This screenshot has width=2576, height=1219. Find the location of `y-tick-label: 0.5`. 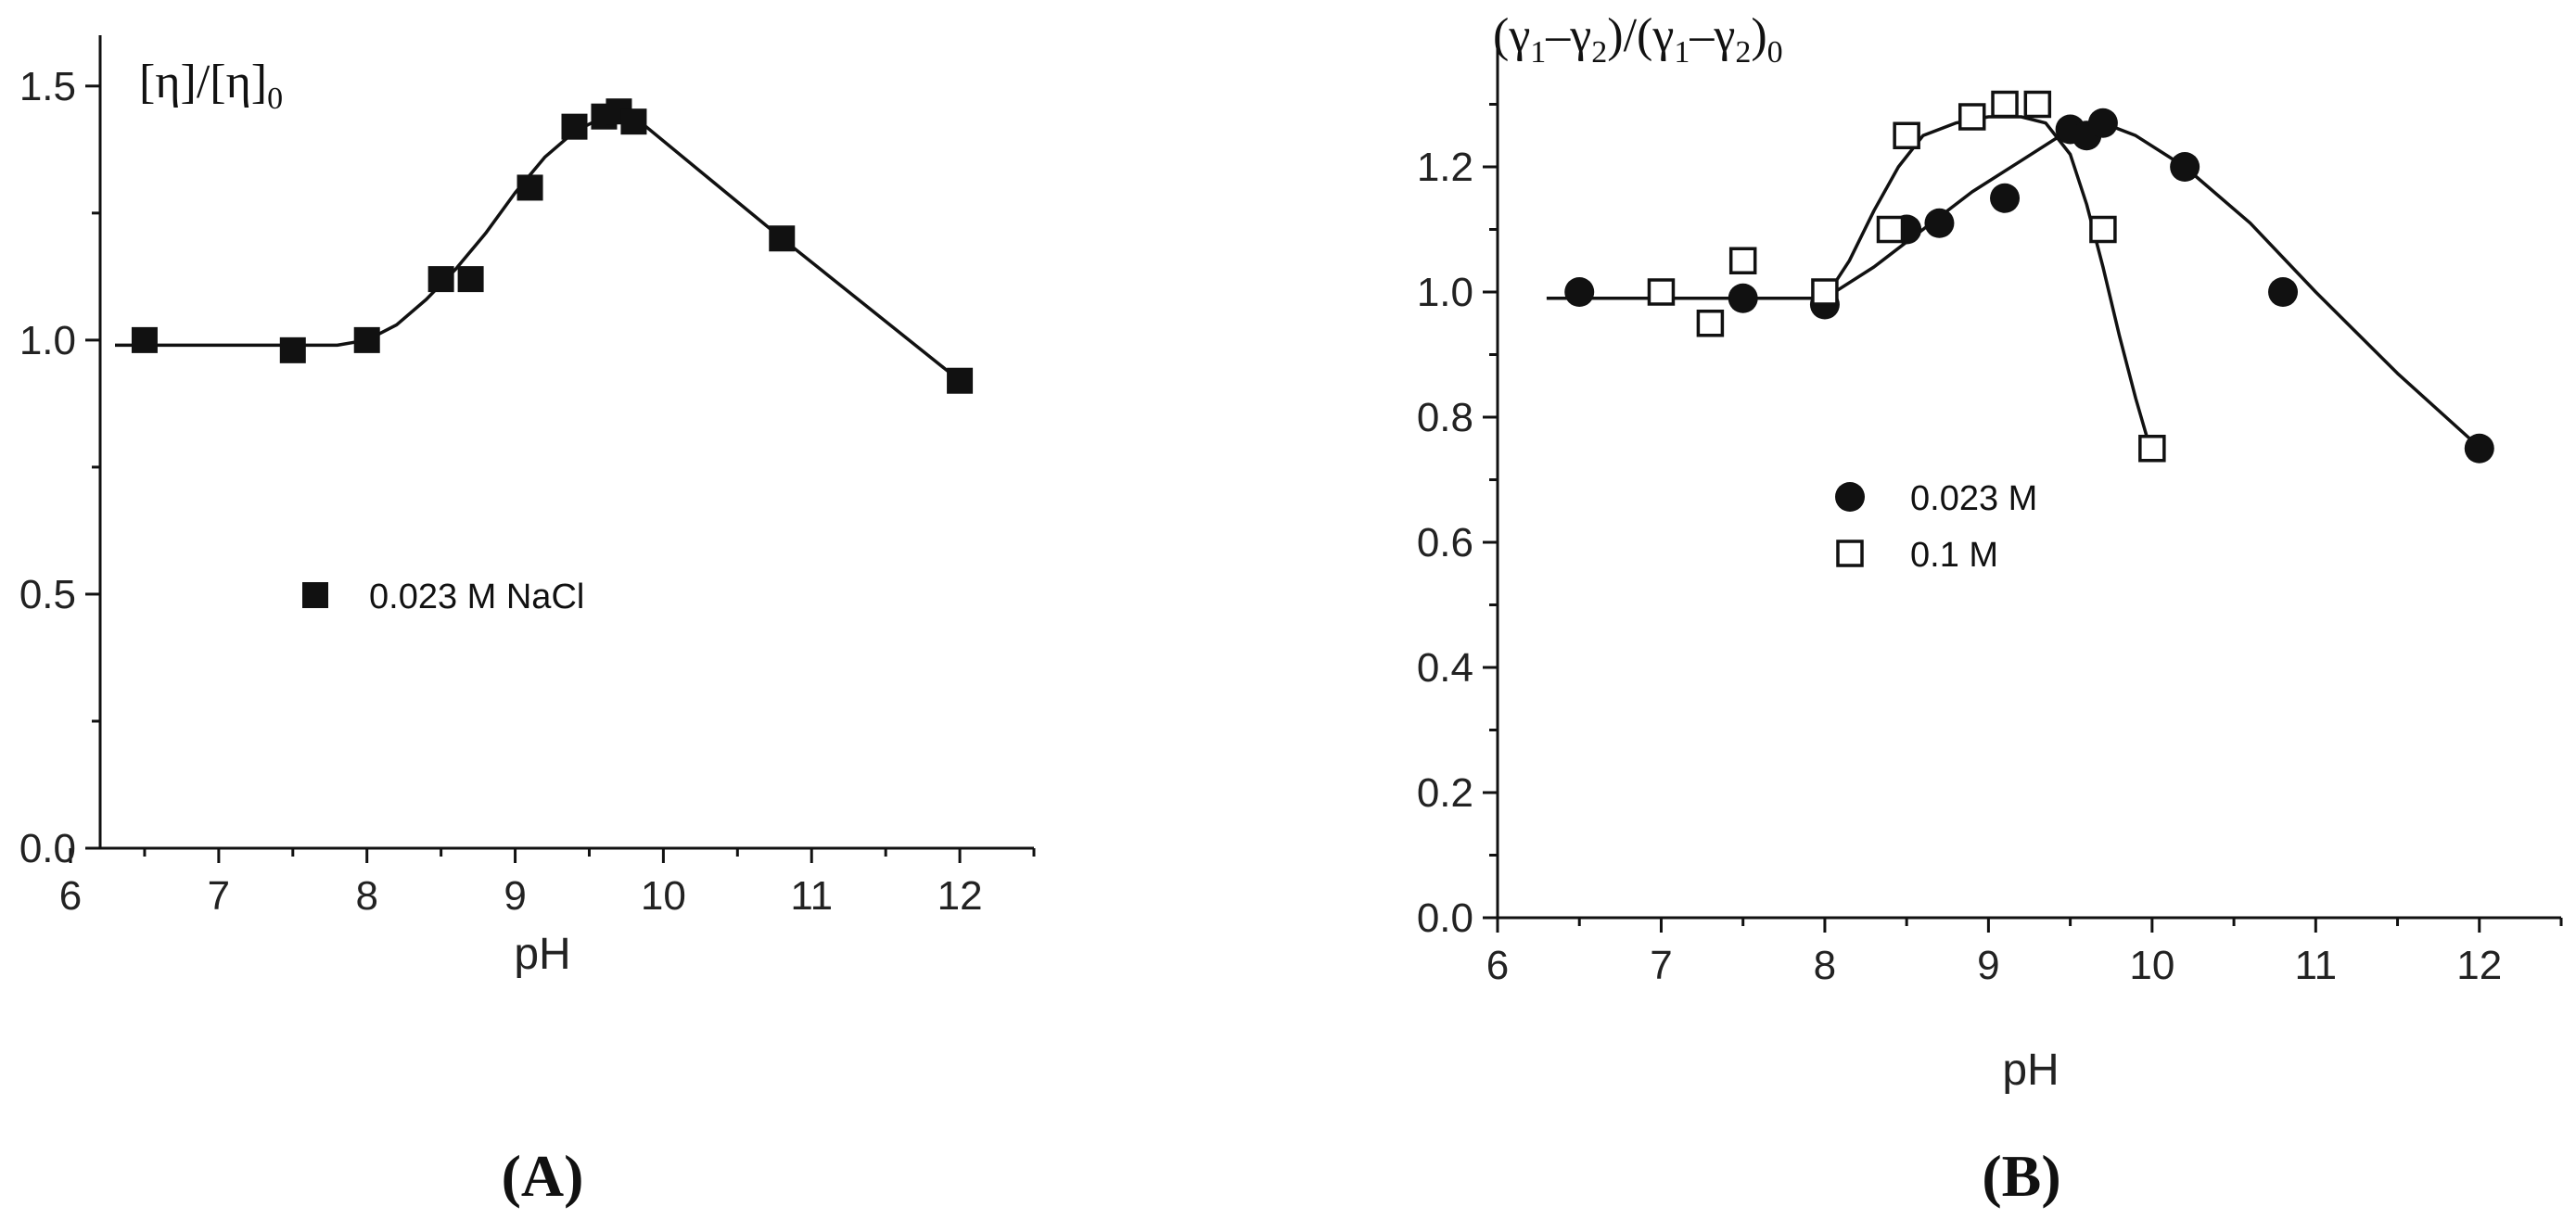

y-tick-label: 0.5 is located at coordinates (47, 595).